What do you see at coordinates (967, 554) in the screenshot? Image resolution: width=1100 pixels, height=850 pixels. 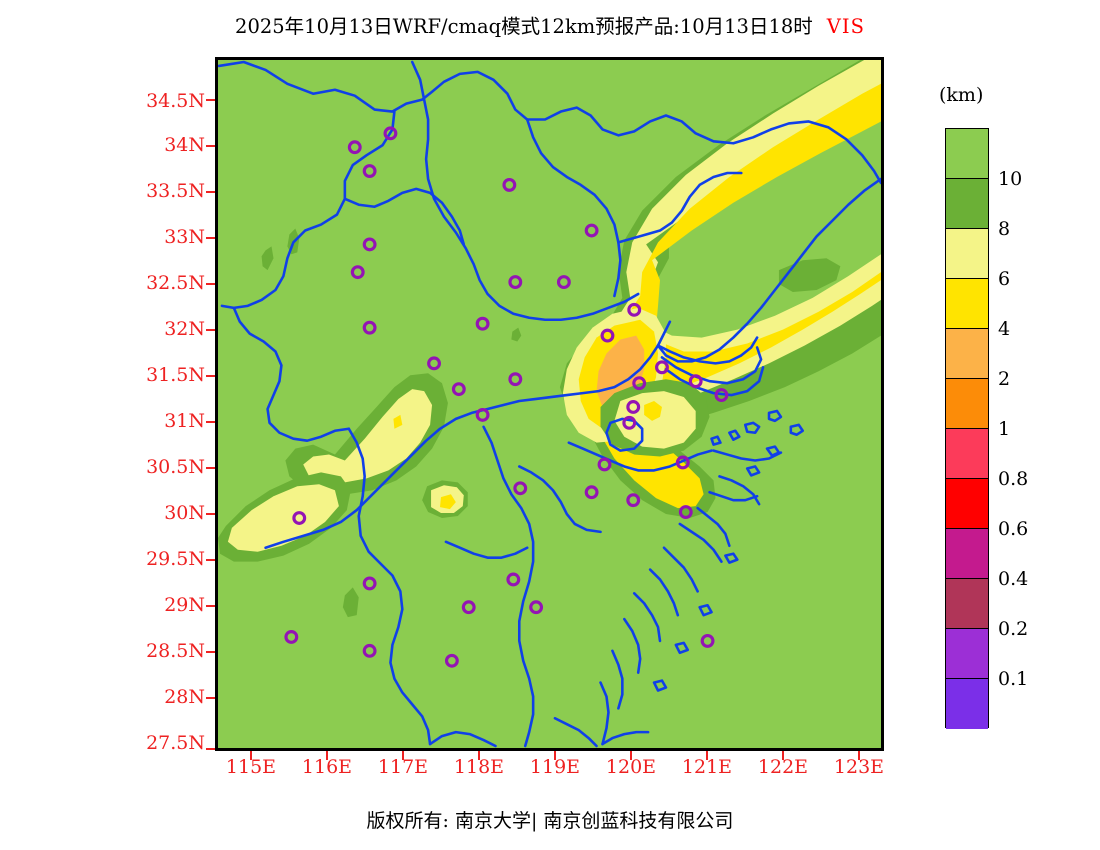 I see `colorbar-band-0.4-0.6` at bounding box center [967, 554].